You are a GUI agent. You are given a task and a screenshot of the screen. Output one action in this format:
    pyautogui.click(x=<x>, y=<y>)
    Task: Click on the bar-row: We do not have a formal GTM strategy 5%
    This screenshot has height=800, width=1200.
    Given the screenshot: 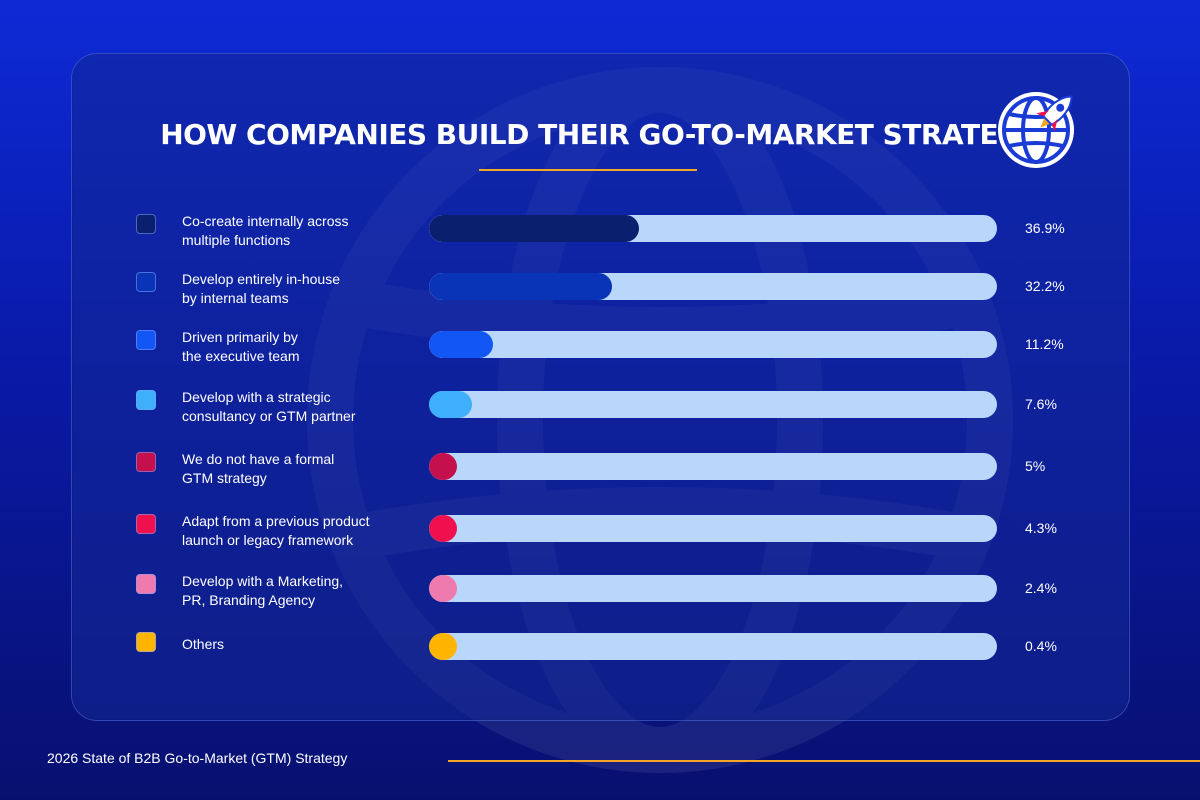 What is the action you would take?
    pyautogui.click(x=600, y=476)
    